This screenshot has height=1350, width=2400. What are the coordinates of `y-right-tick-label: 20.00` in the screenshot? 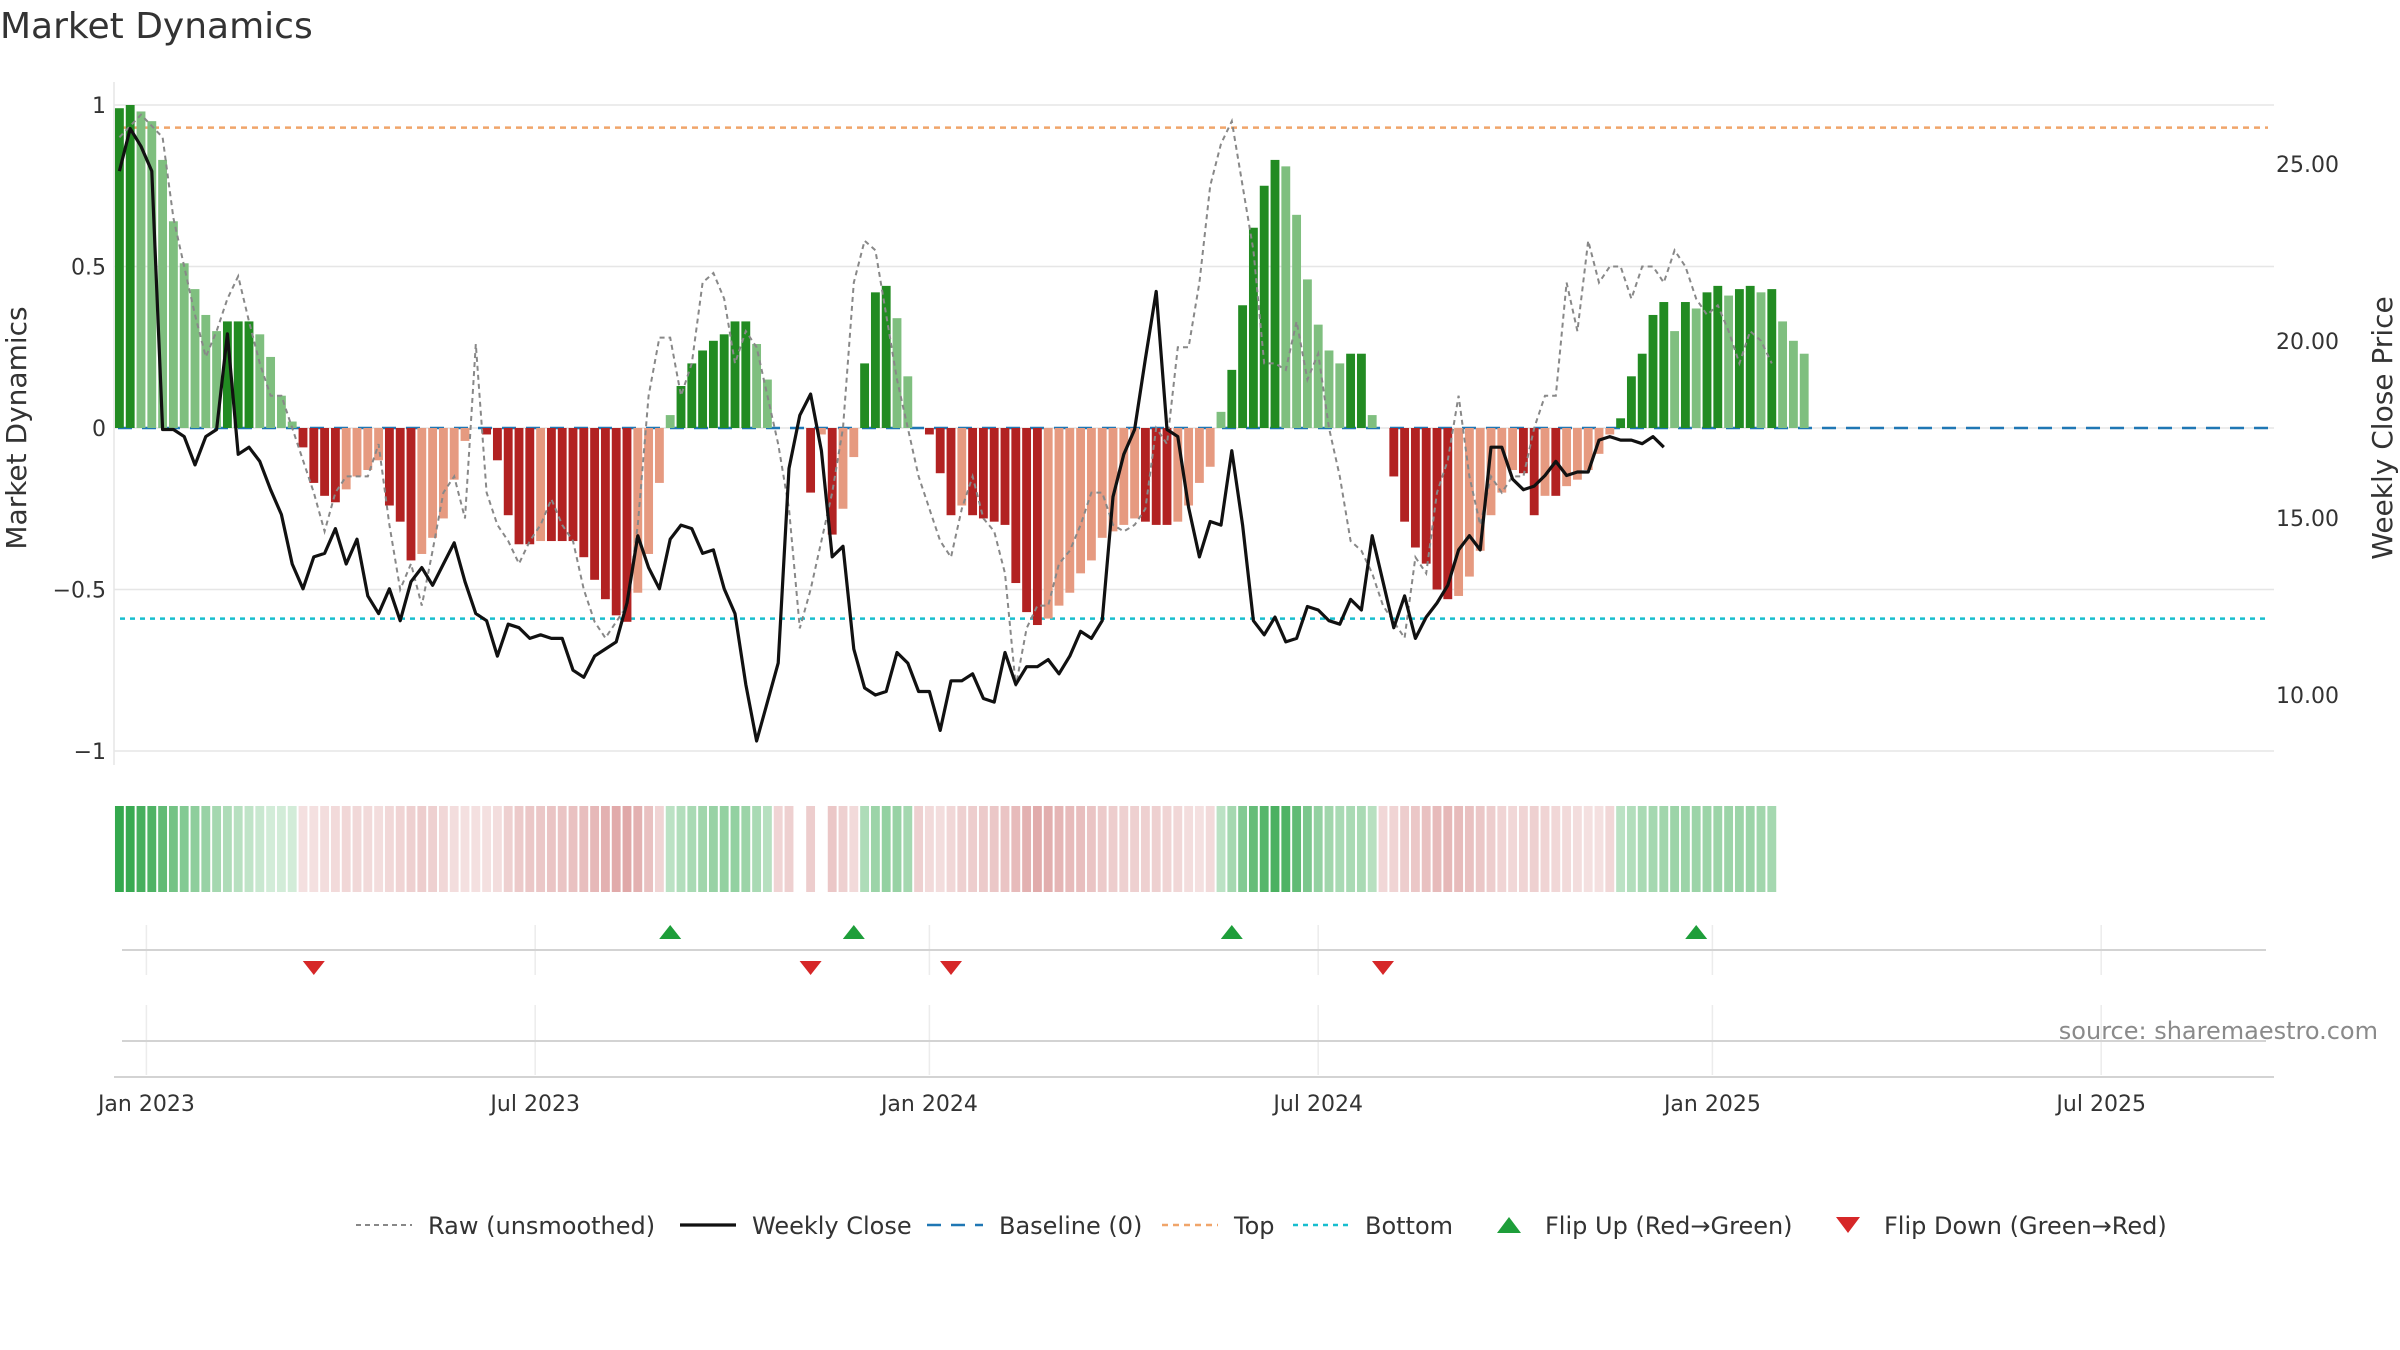 It's located at (2307, 342).